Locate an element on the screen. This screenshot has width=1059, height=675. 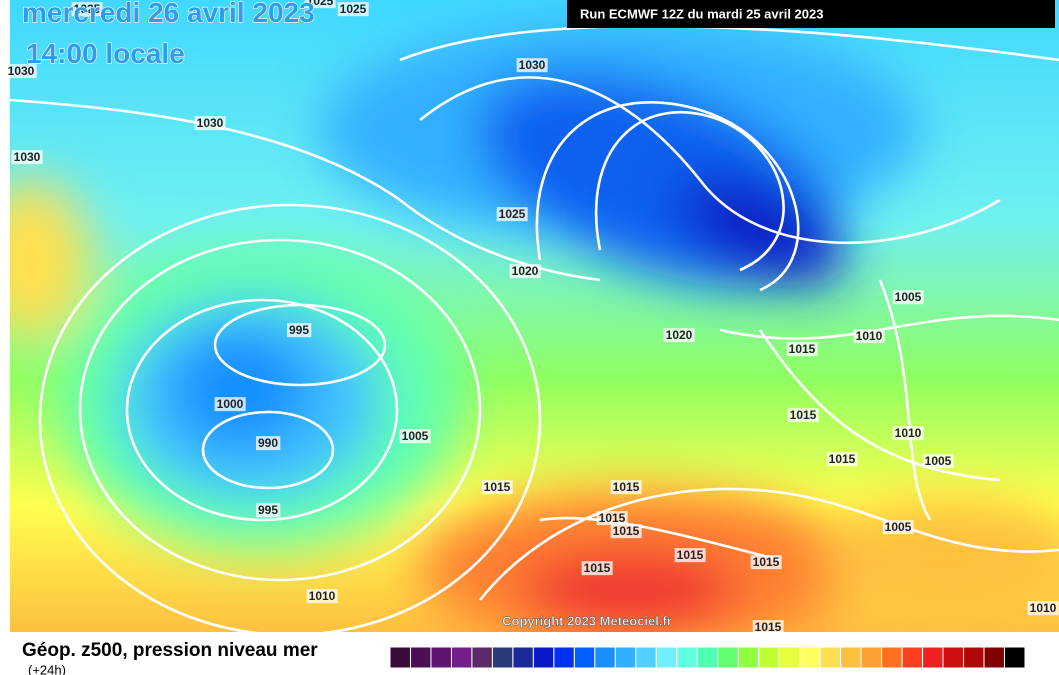
run-info: Run ECMWF 12Z du mardi 25 avril 2023 is located at coordinates (701, 13).